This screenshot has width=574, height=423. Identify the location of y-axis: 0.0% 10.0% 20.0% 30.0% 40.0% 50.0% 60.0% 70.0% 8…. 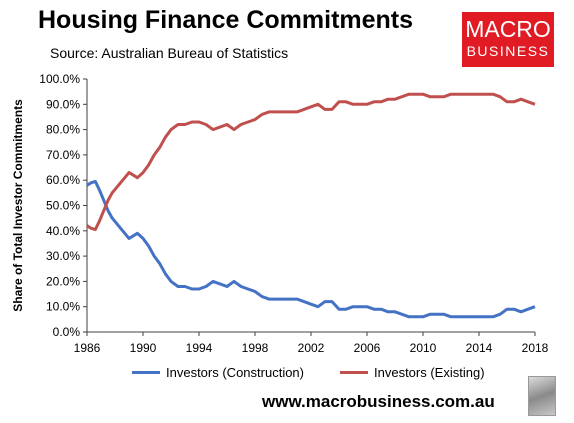
(63, 205).